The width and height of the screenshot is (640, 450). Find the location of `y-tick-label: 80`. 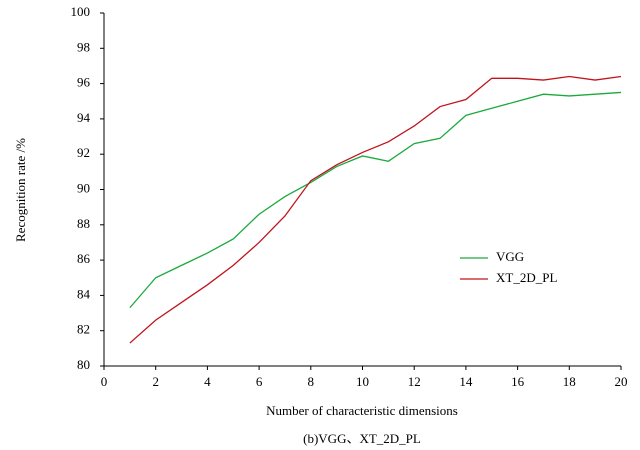

y-tick-label: 80 is located at coordinates (83, 364).